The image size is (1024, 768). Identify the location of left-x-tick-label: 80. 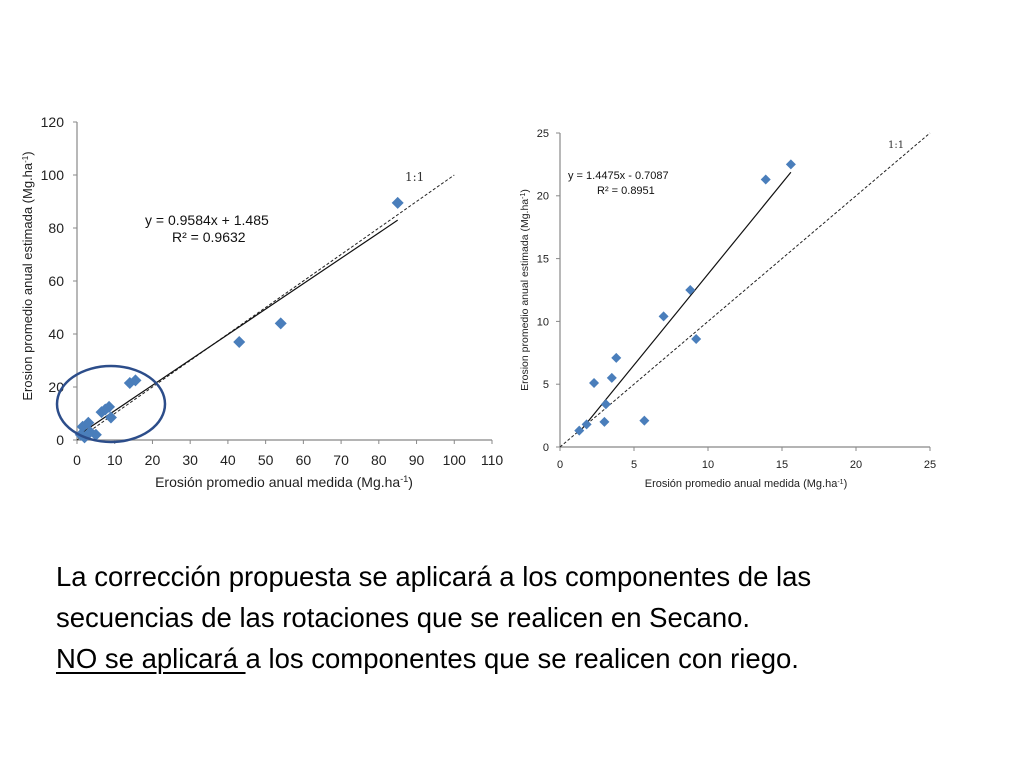
(379, 460).